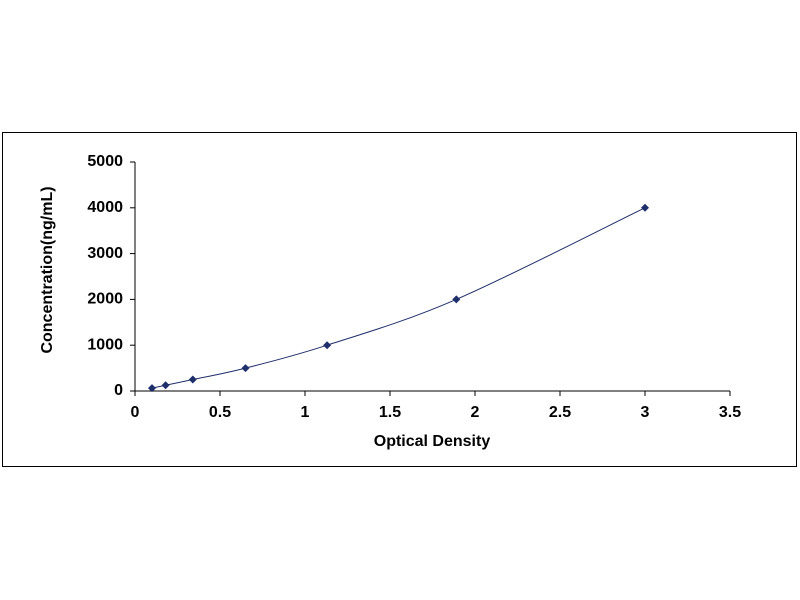 The height and width of the screenshot is (600, 800). Describe the element at coordinates (105, 344) in the screenshot. I see `y-tick-label: 1000` at that location.